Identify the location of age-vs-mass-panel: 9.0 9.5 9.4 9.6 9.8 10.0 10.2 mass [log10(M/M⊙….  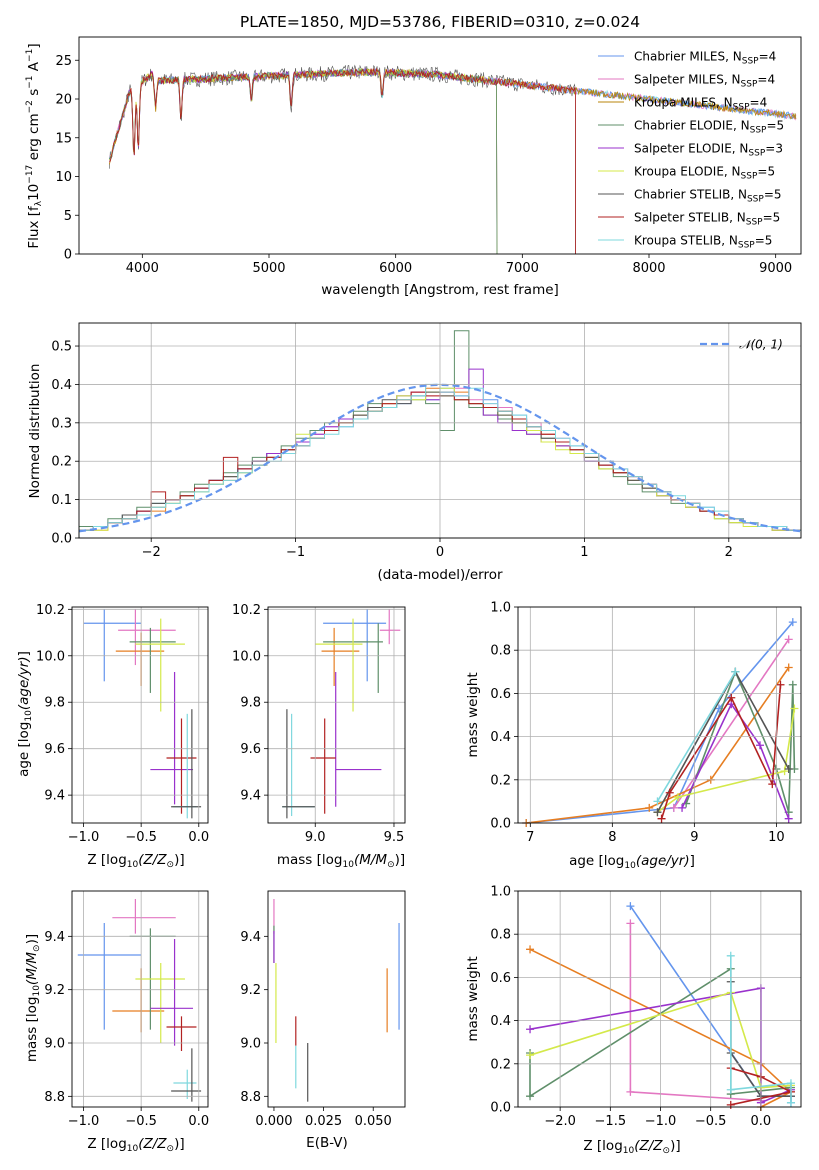
(319, 736).